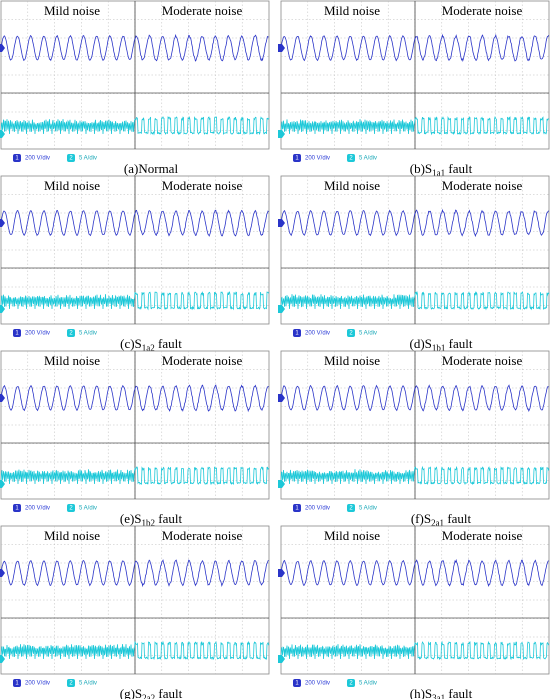 This screenshot has width=550, height=699. What do you see at coordinates (438, 696) in the screenshot?
I see `caption-subscript: 3a1` at bounding box center [438, 696].